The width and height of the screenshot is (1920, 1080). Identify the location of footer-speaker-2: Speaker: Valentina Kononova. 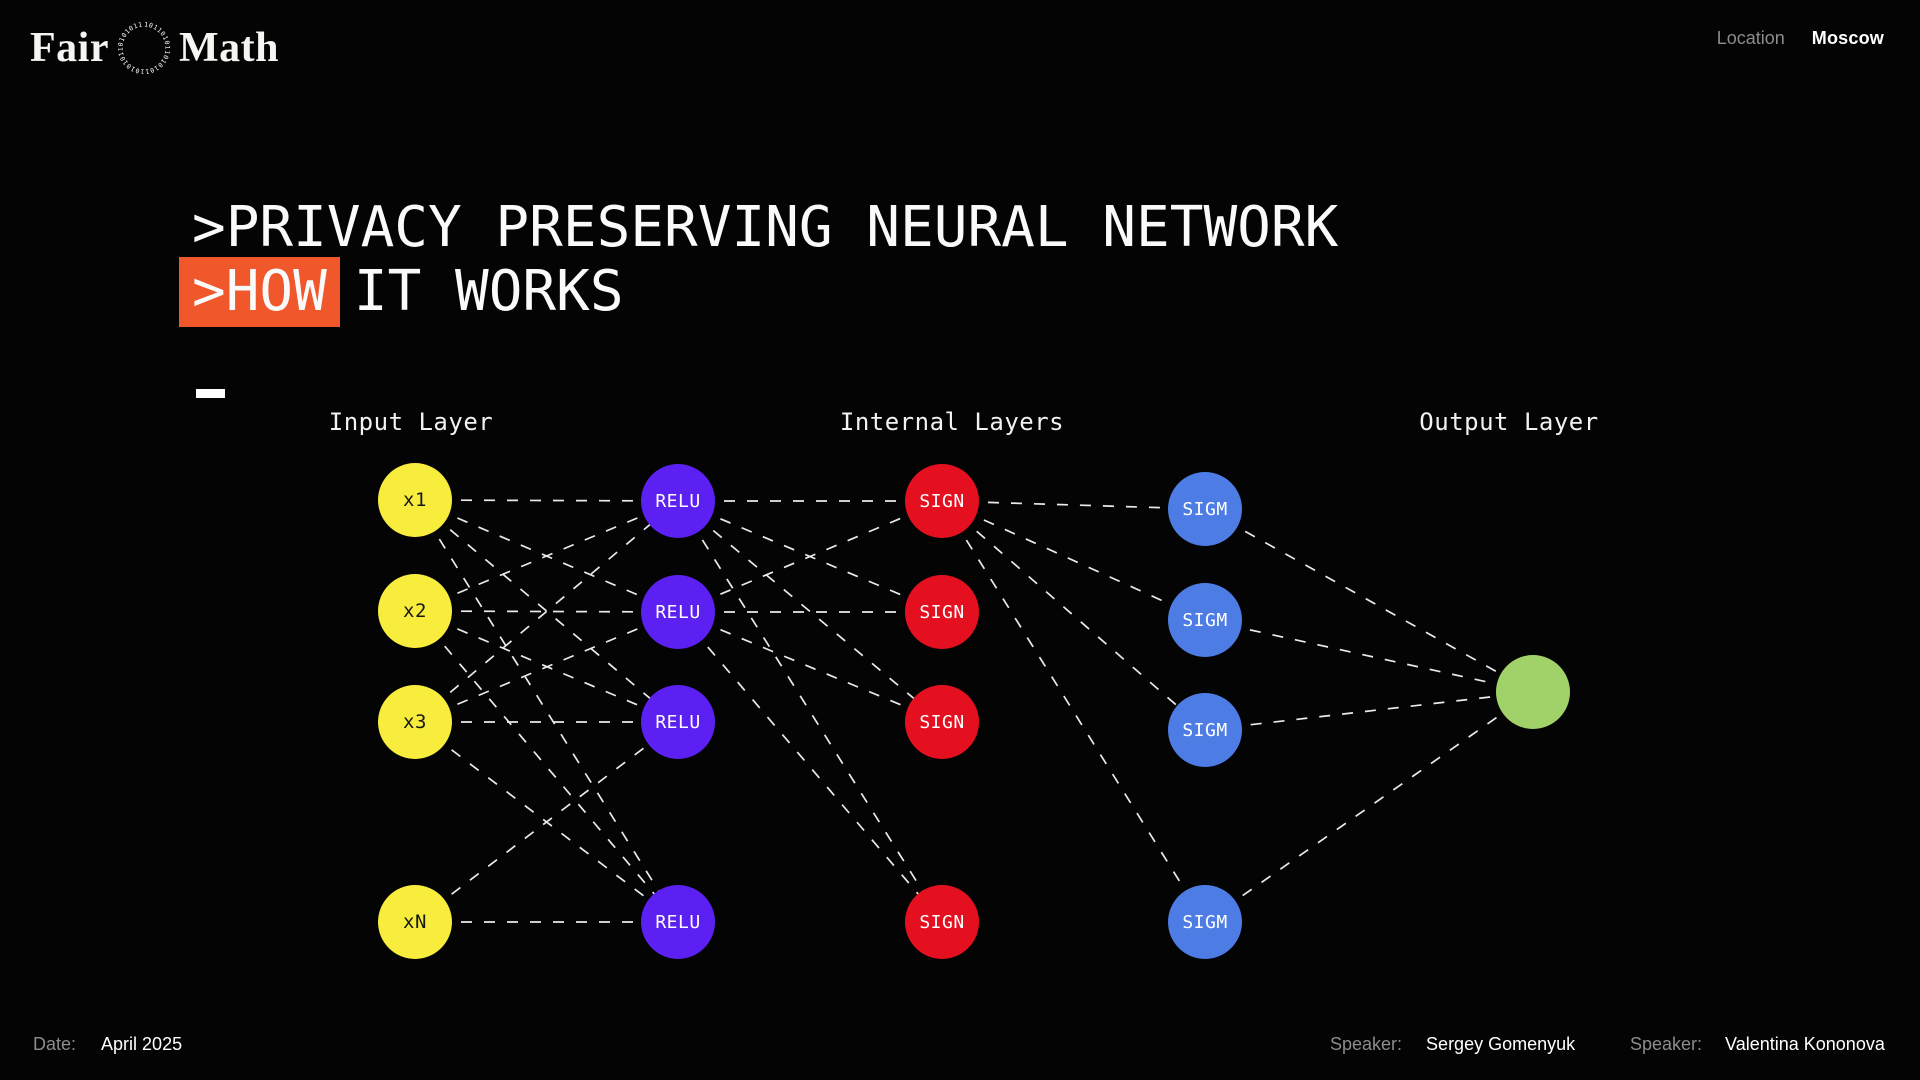
(1757, 1044).